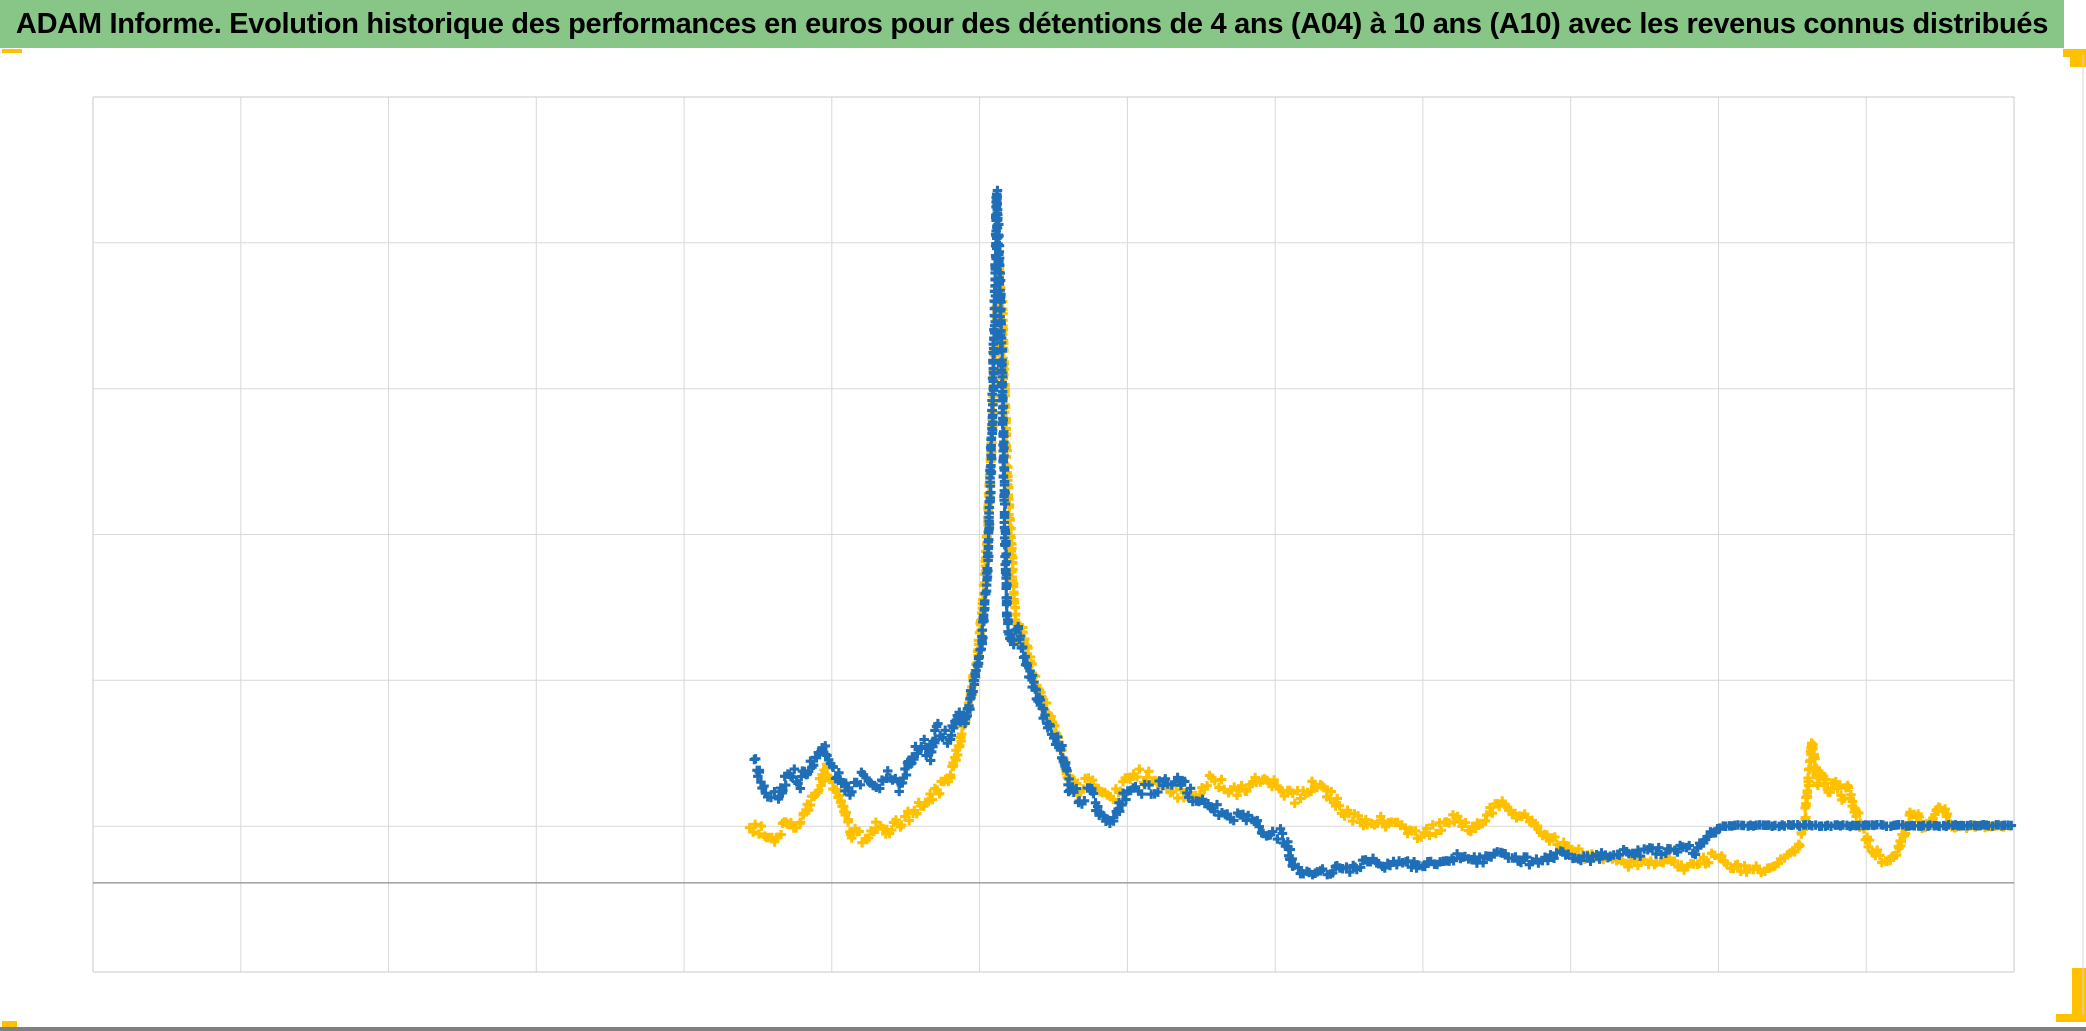 Image resolution: width=2086 pixels, height=1031 pixels. I want to click on corner-accent-bottom-left, so click(9, 1024).